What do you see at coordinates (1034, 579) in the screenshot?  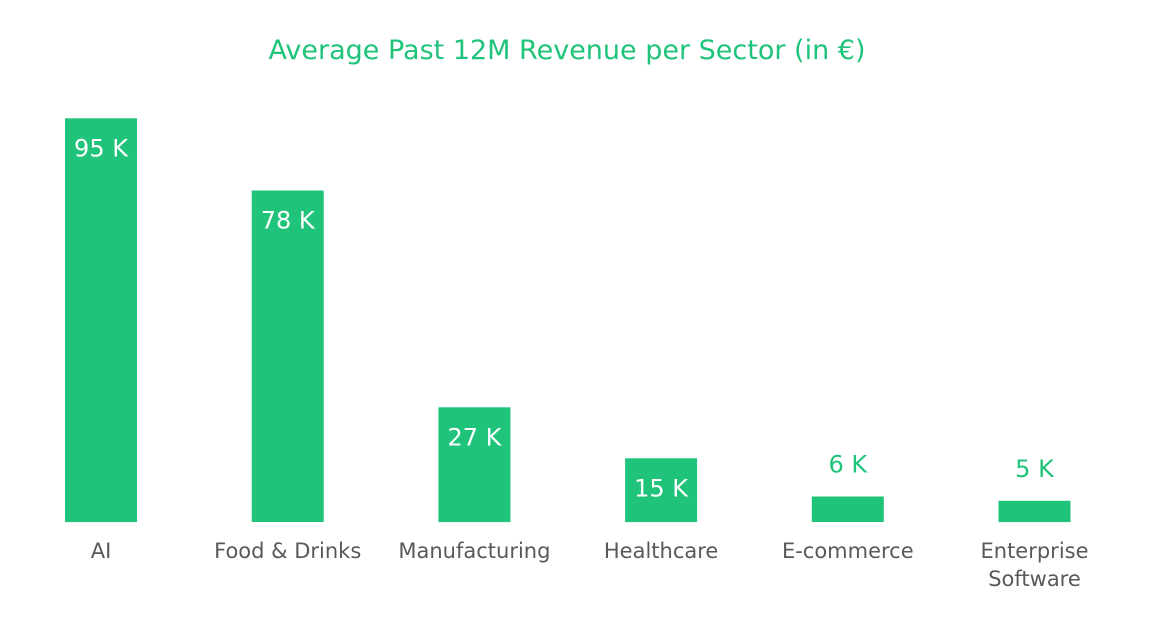 I see `category-label-line: Software` at bounding box center [1034, 579].